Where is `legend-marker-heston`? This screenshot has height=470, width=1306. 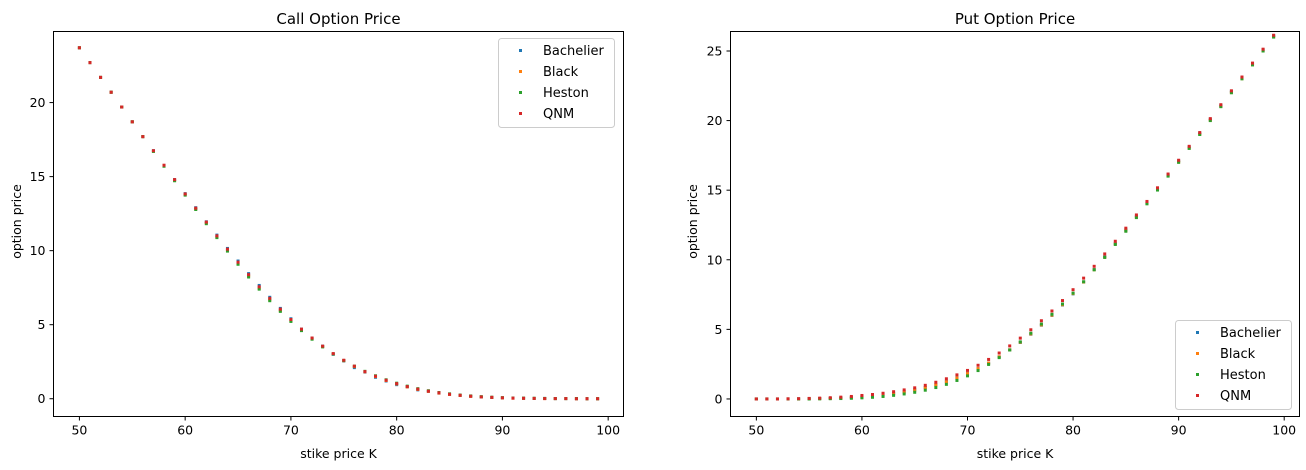
legend-marker-heston is located at coordinates (520, 92).